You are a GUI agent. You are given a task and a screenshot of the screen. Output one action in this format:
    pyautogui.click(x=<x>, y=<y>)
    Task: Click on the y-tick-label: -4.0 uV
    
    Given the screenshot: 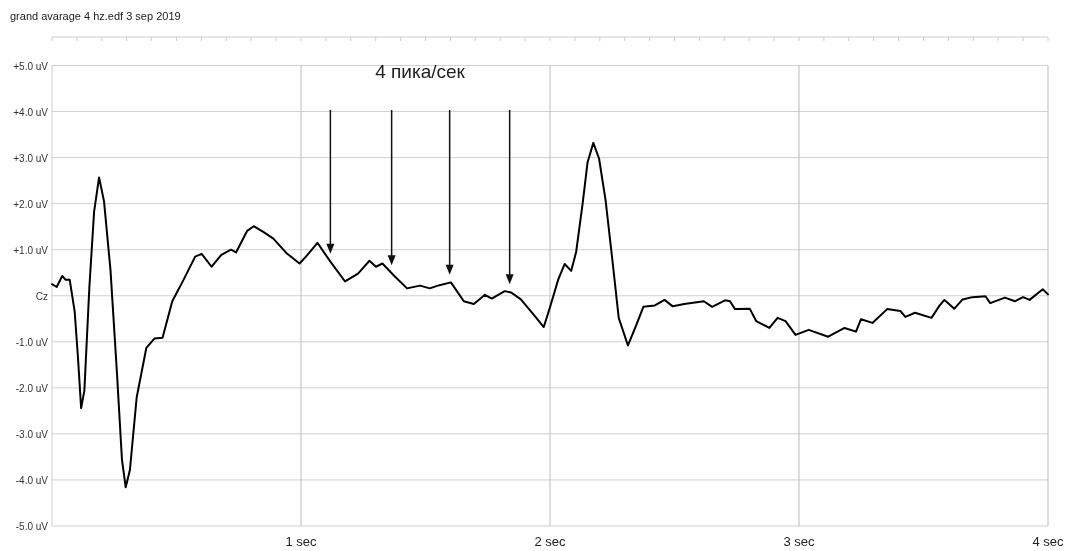 What is the action you would take?
    pyautogui.click(x=32, y=480)
    